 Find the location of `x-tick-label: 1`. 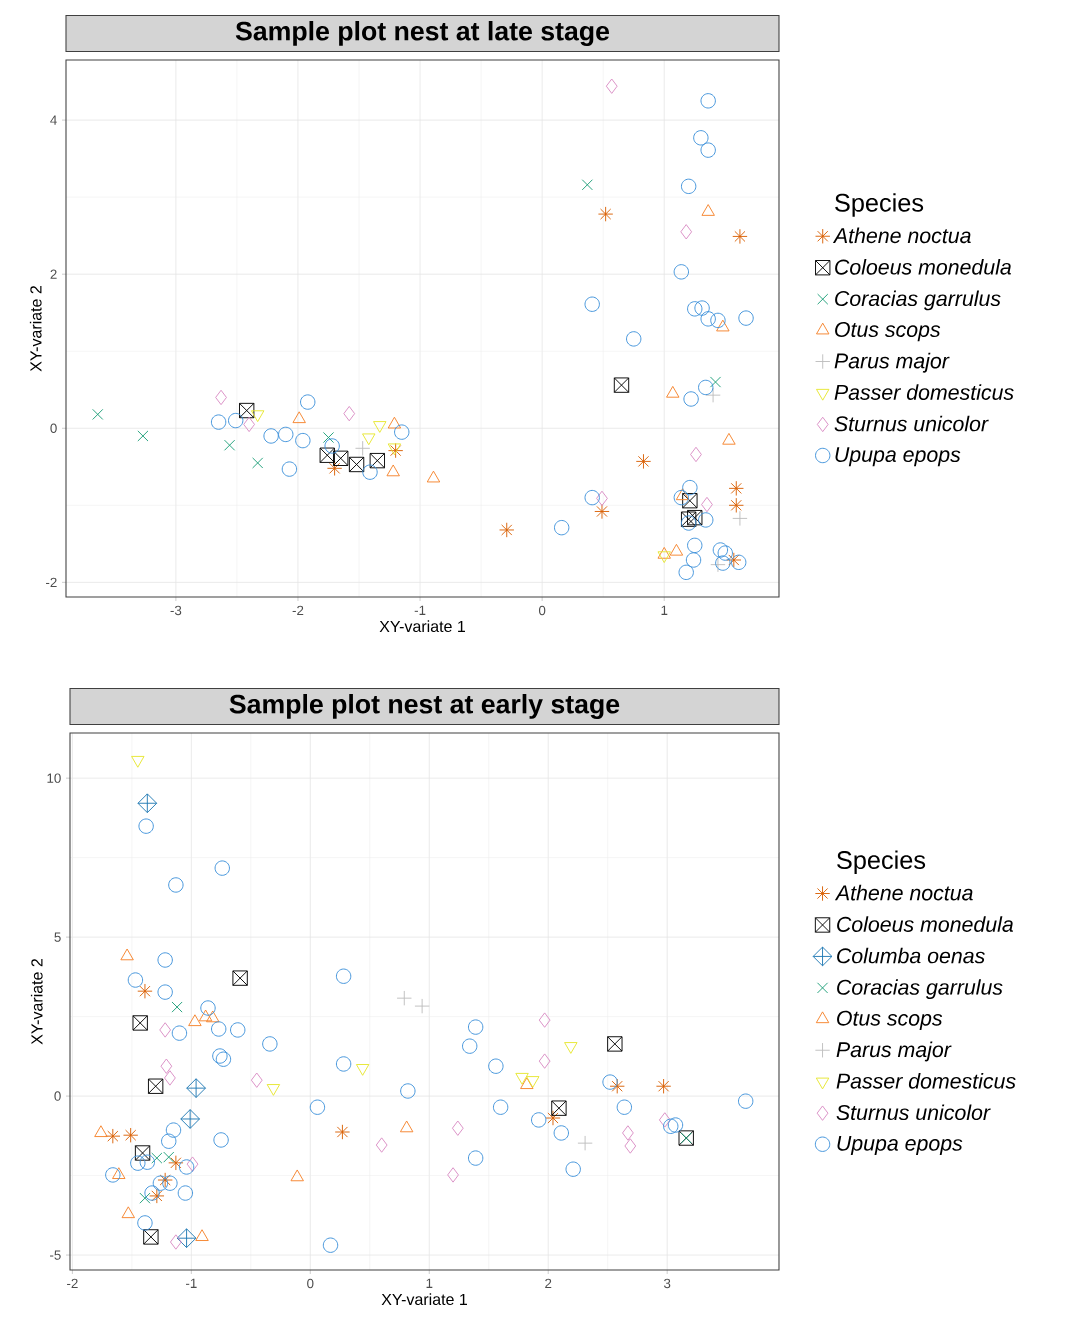

x-tick-label: 1 is located at coordinates (429, 1283).